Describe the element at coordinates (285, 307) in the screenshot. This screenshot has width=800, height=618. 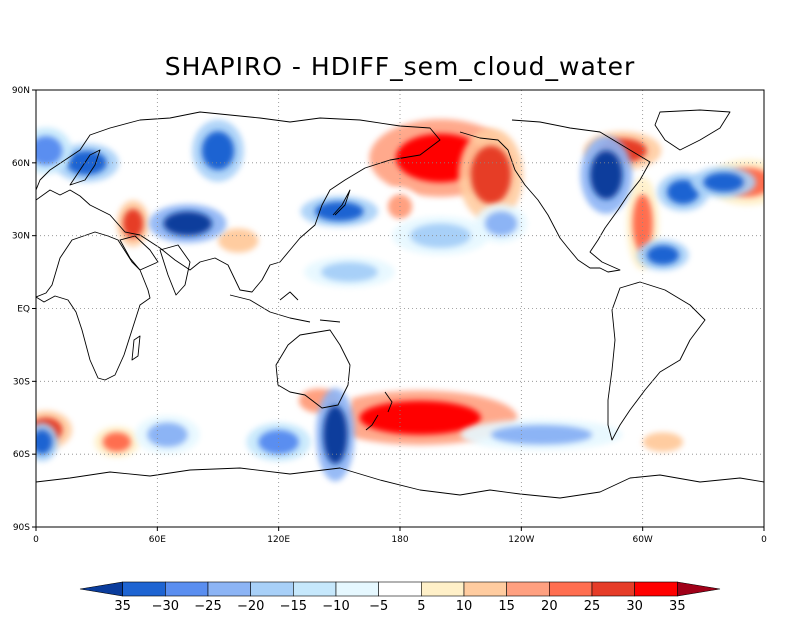
I see `coastline-indonesia` at that location.